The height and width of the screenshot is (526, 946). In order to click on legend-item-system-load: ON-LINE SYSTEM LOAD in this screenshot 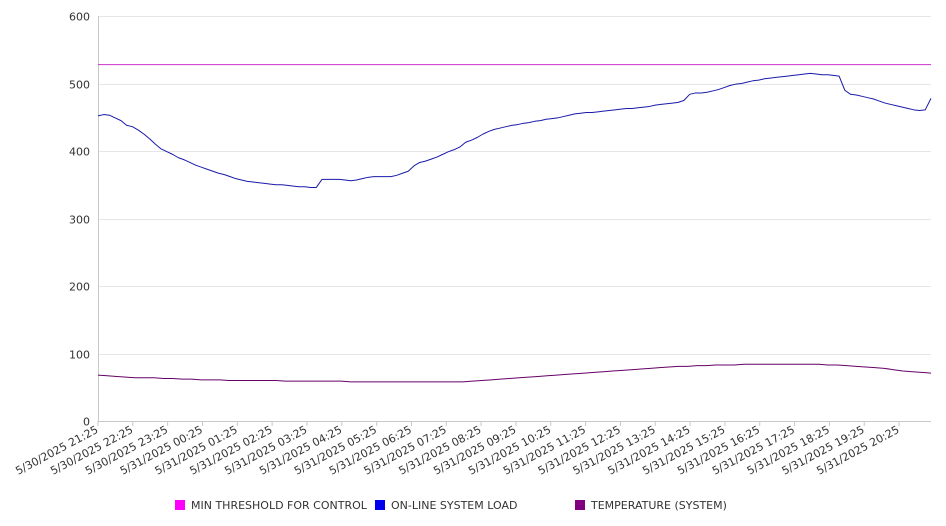, I will do `click(446, 505)`.